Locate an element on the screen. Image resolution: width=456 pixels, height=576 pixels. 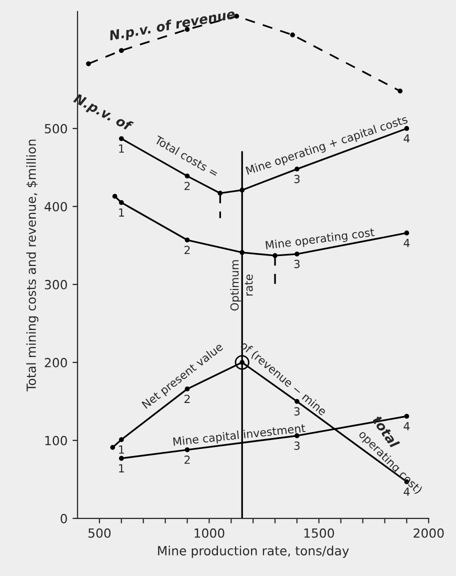
annotation: Mine operating cost is located at coordinates (320, 240).